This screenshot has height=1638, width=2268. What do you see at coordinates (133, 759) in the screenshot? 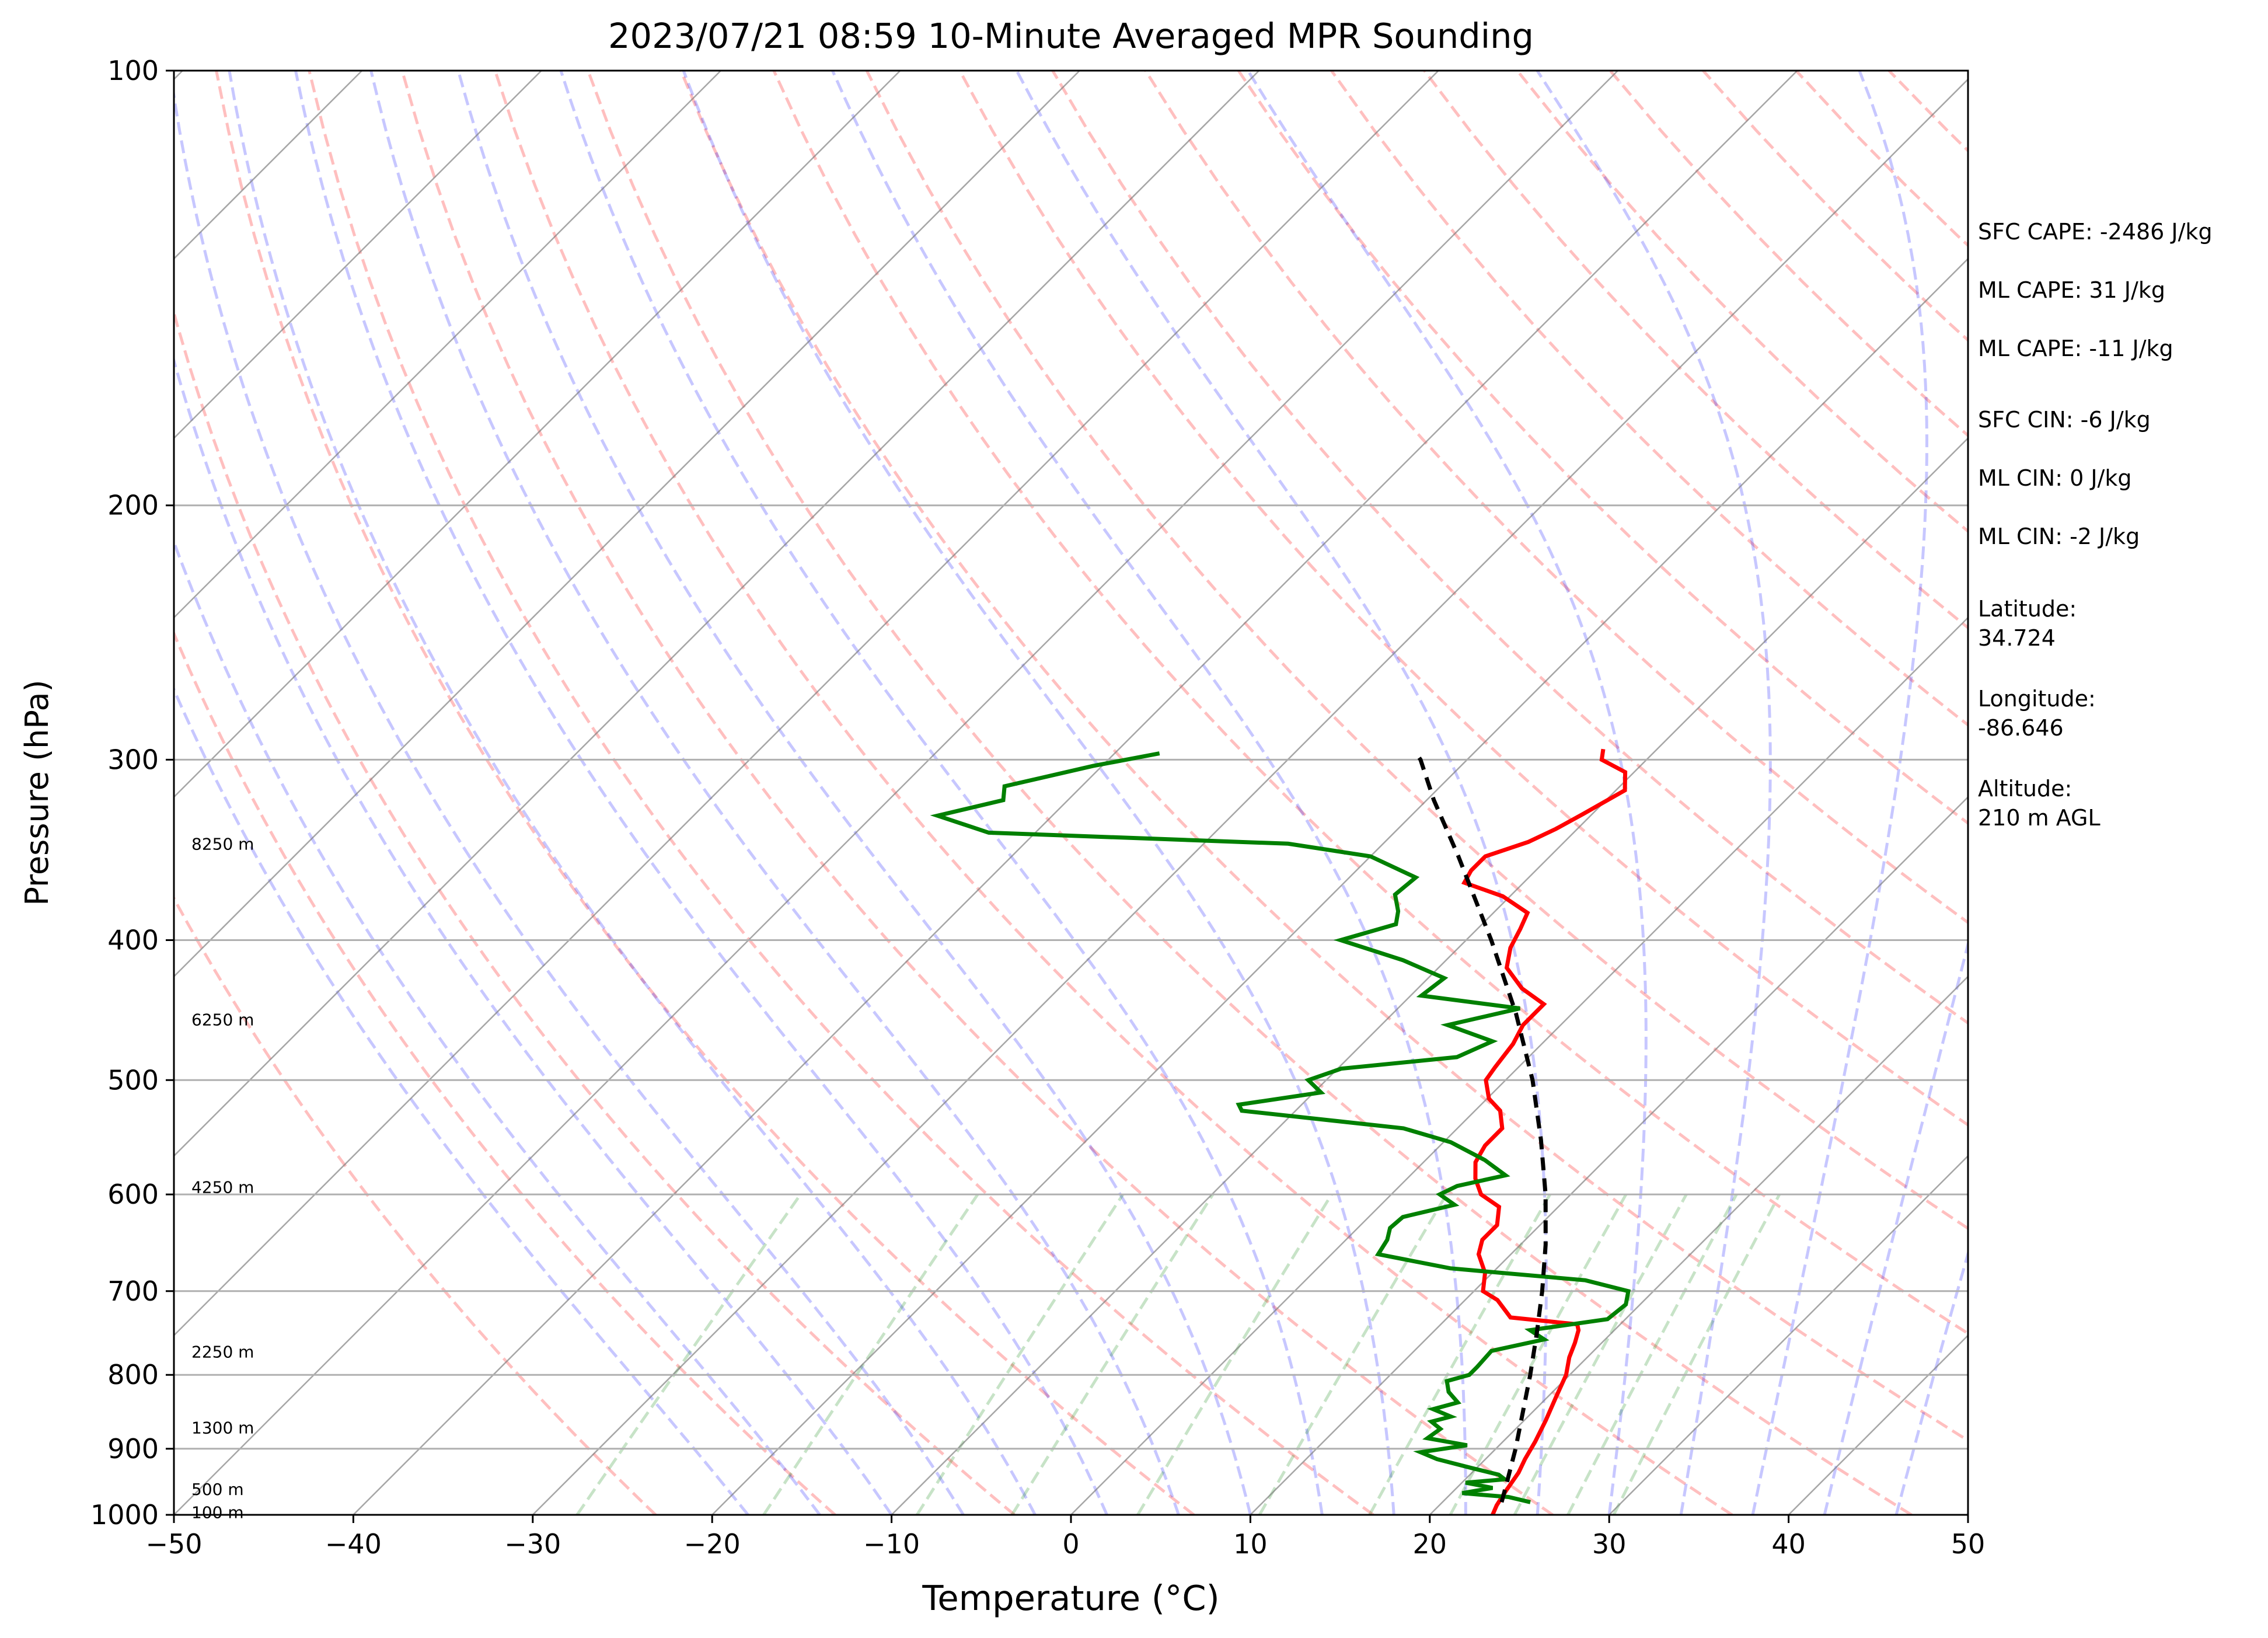
I see `y-tick-label: 300` at bounding box center [133, 759].